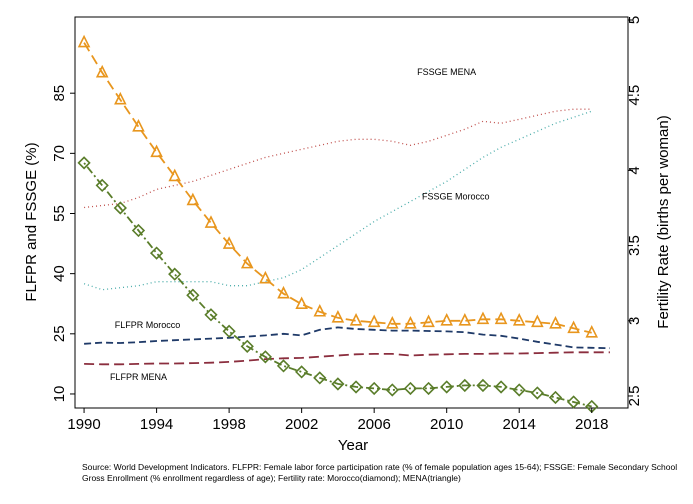 The image size is (693, 504). What do you see at coordinates (59, 213) in the screenshot?
I see `y-left-tick-label: 55` at bounding box center [59, 213].